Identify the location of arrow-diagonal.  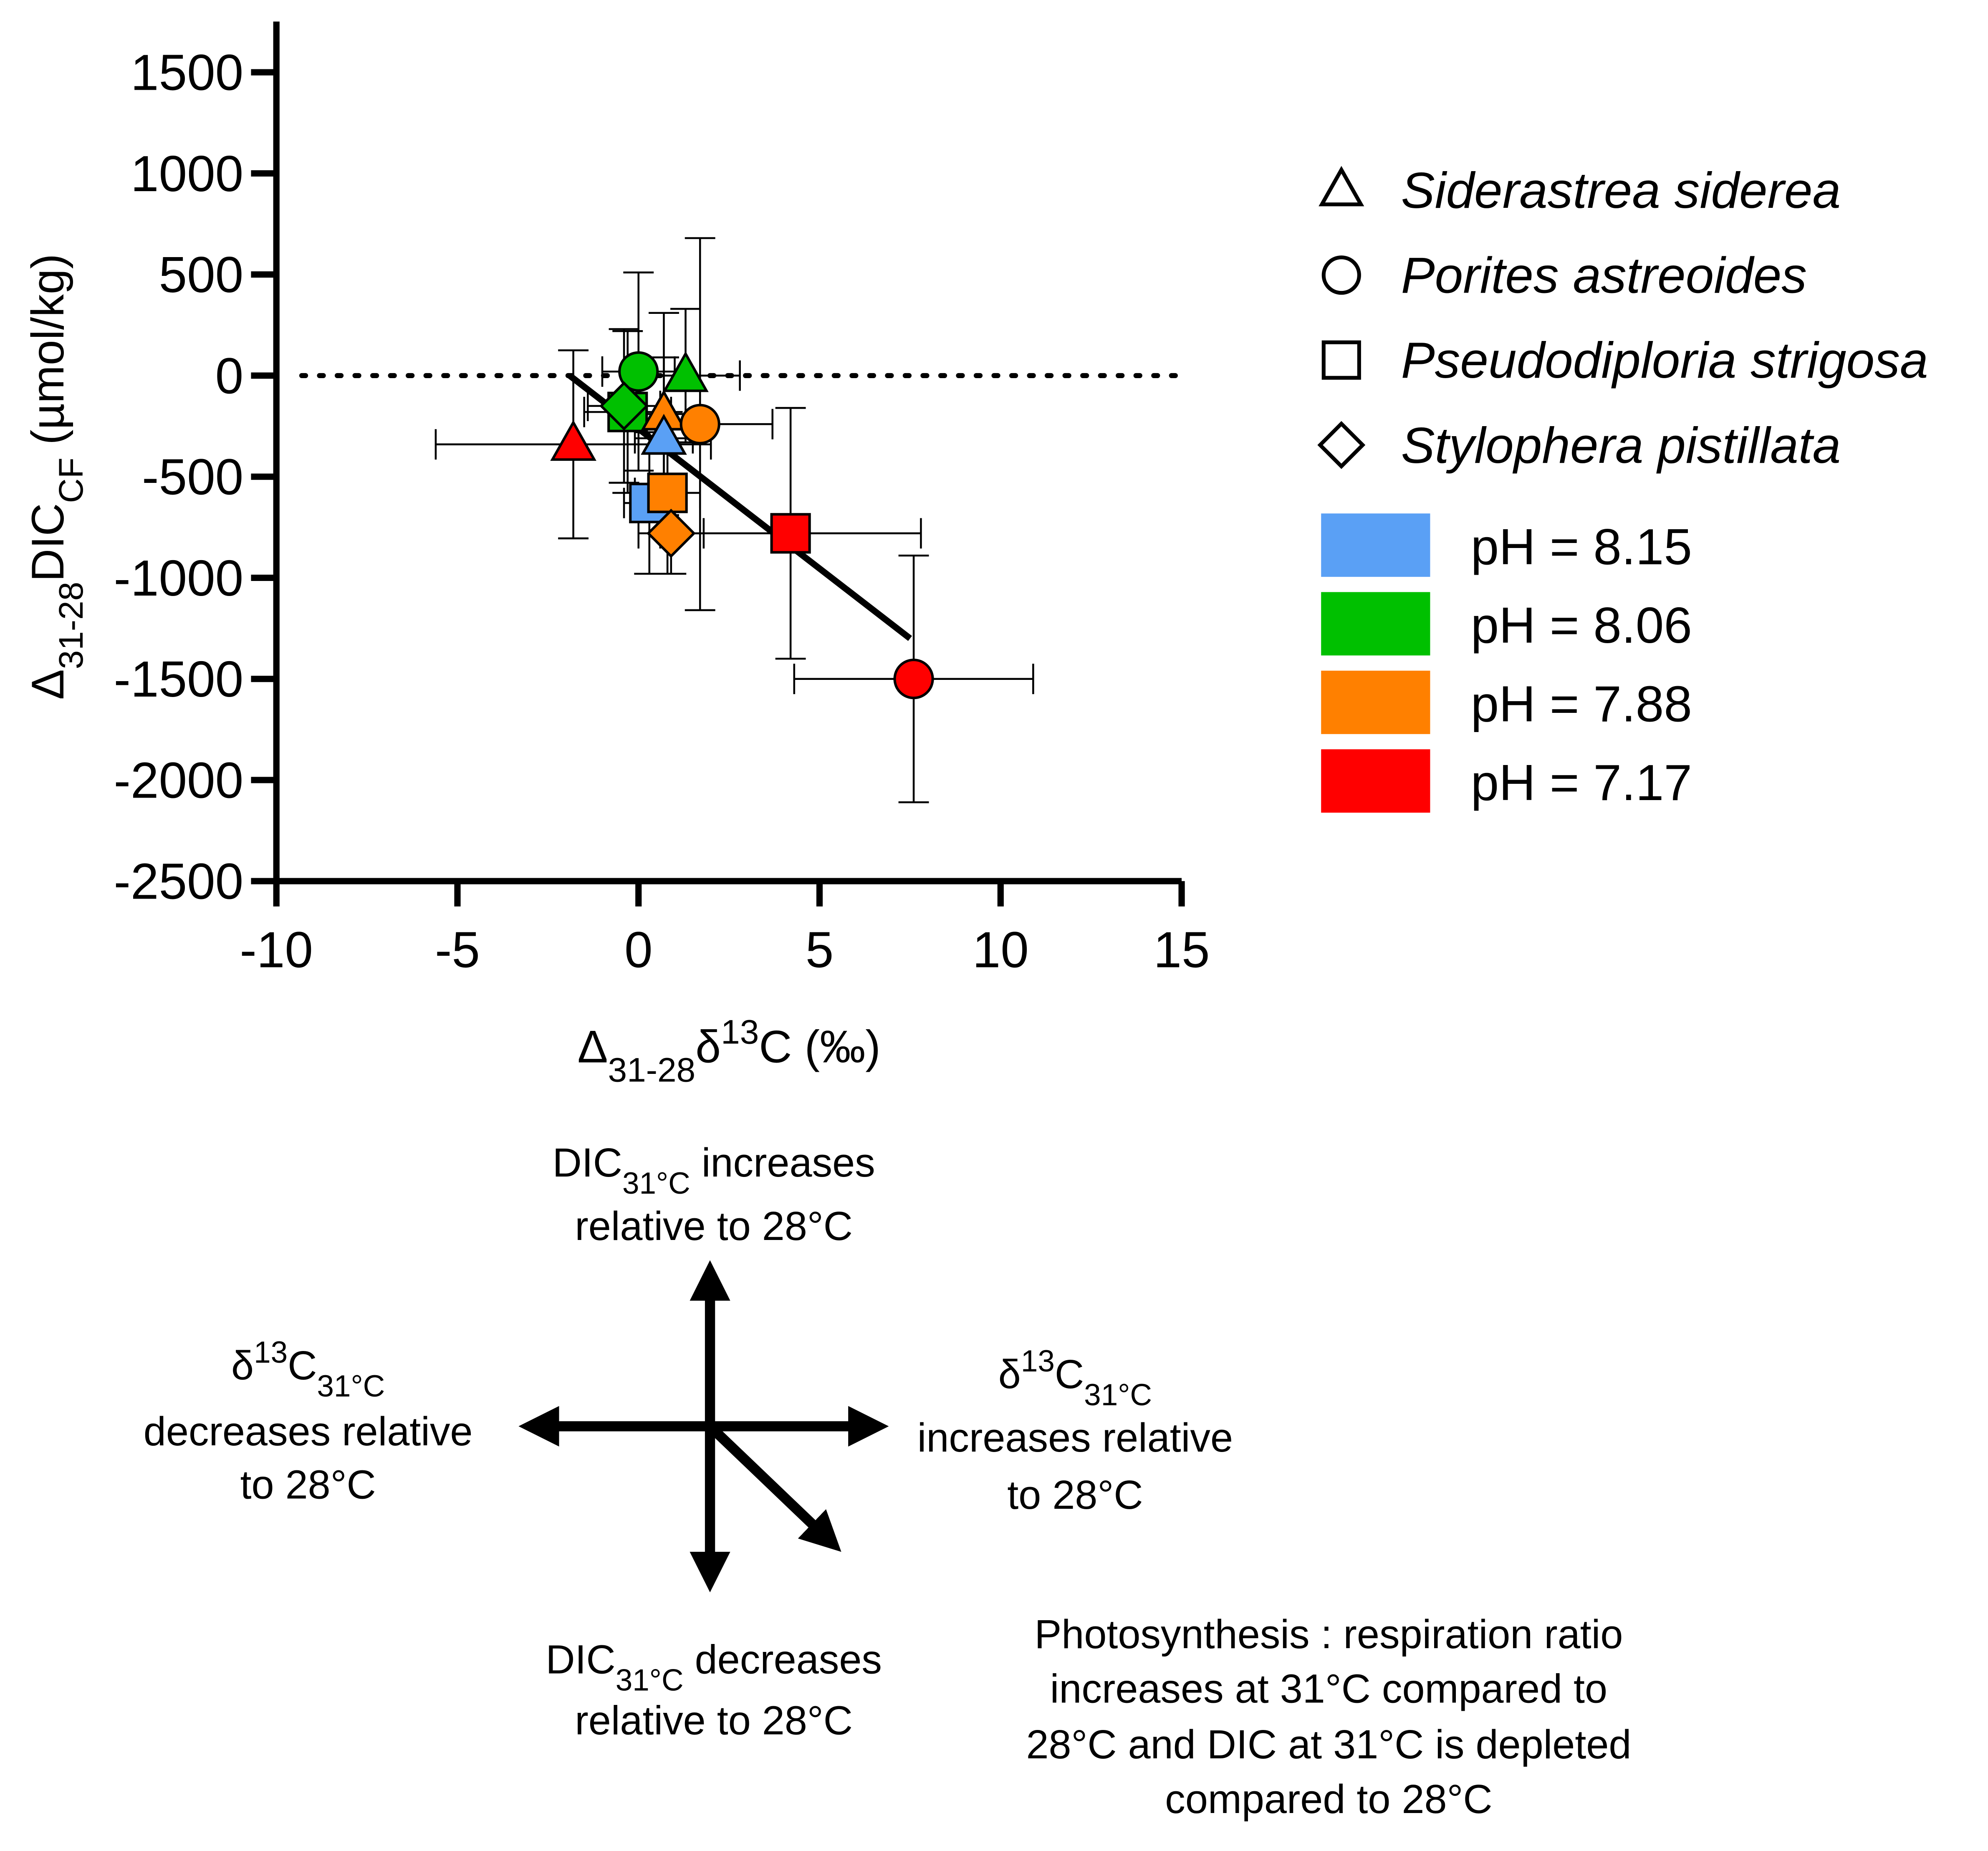
(773, 1487).